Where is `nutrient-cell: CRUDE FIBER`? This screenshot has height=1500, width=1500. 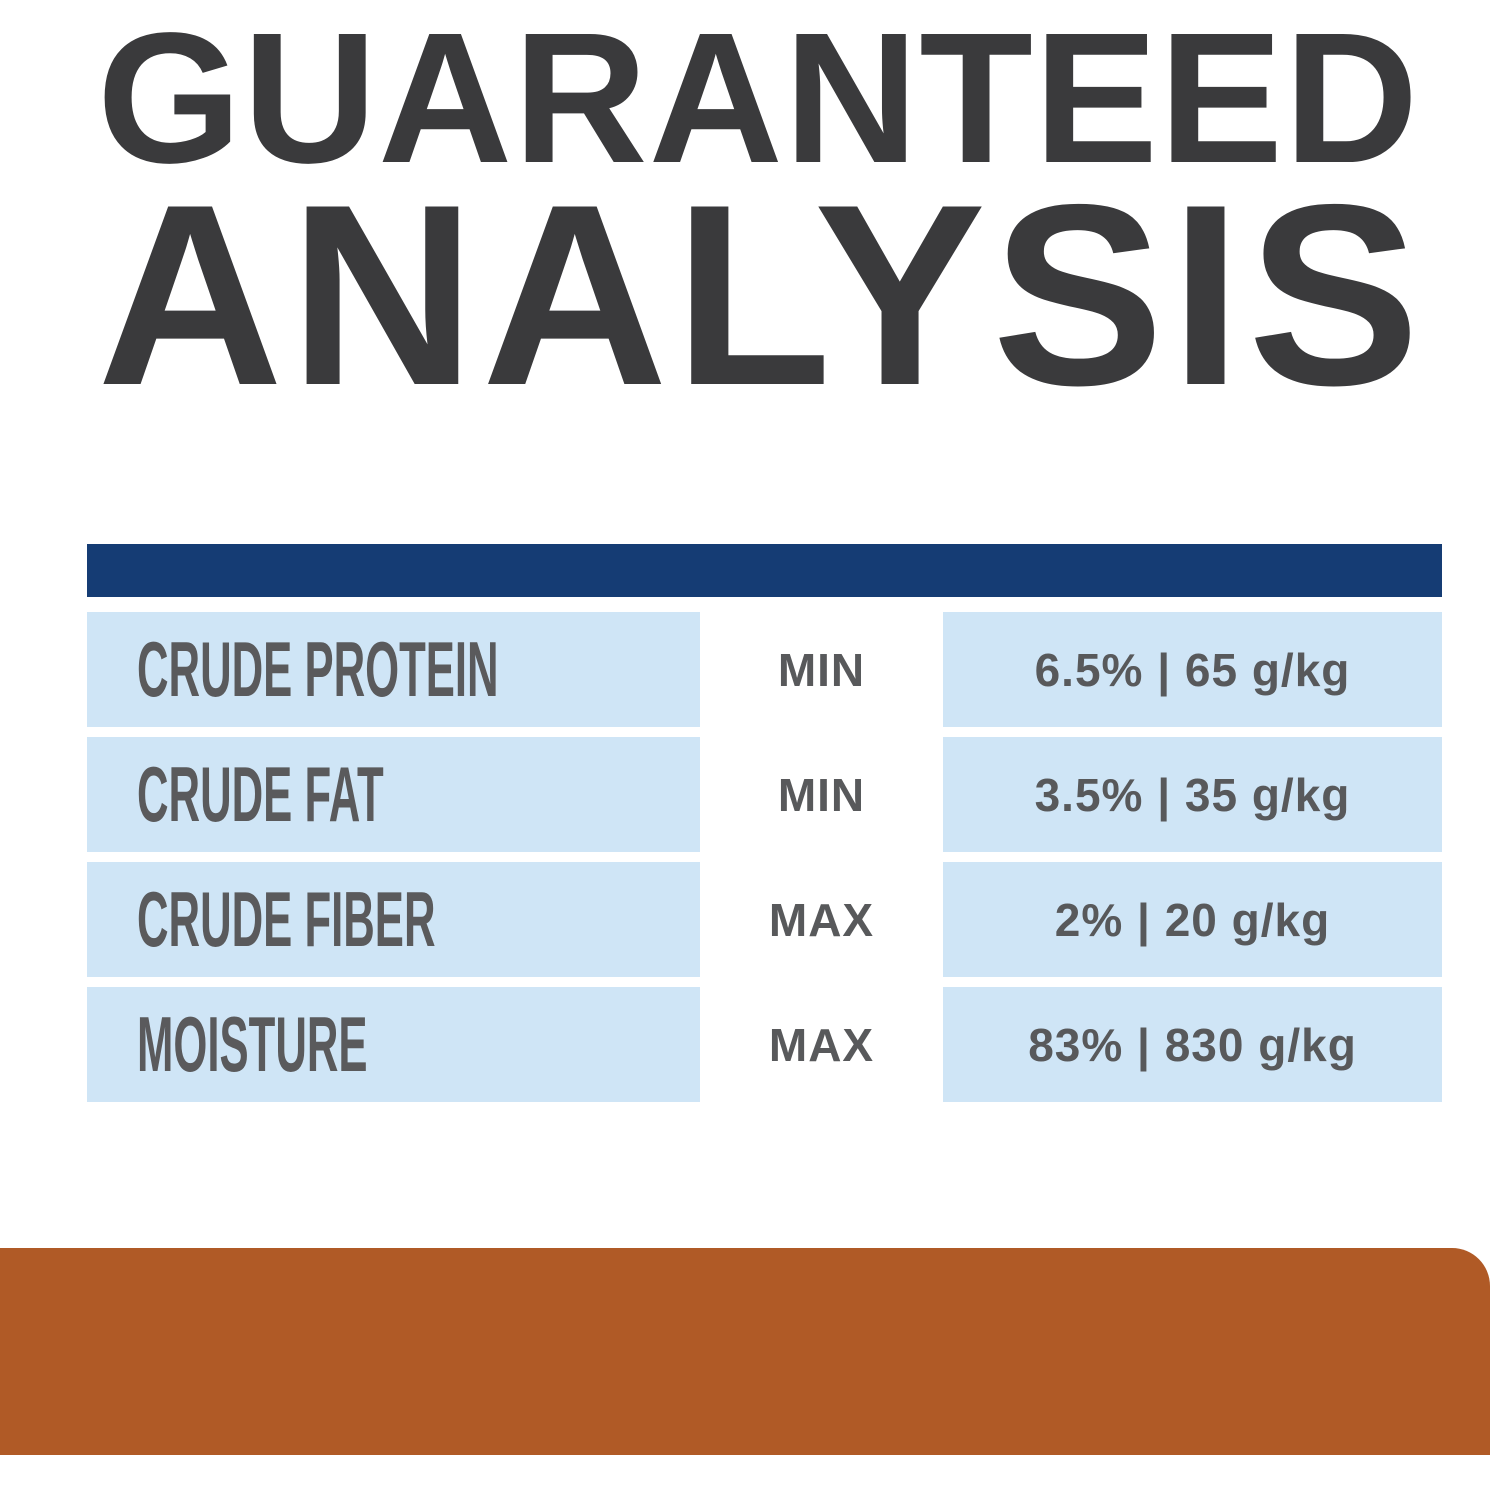
nutrient-cell: CRUDE FIBER is located at coordinates (393, 919).